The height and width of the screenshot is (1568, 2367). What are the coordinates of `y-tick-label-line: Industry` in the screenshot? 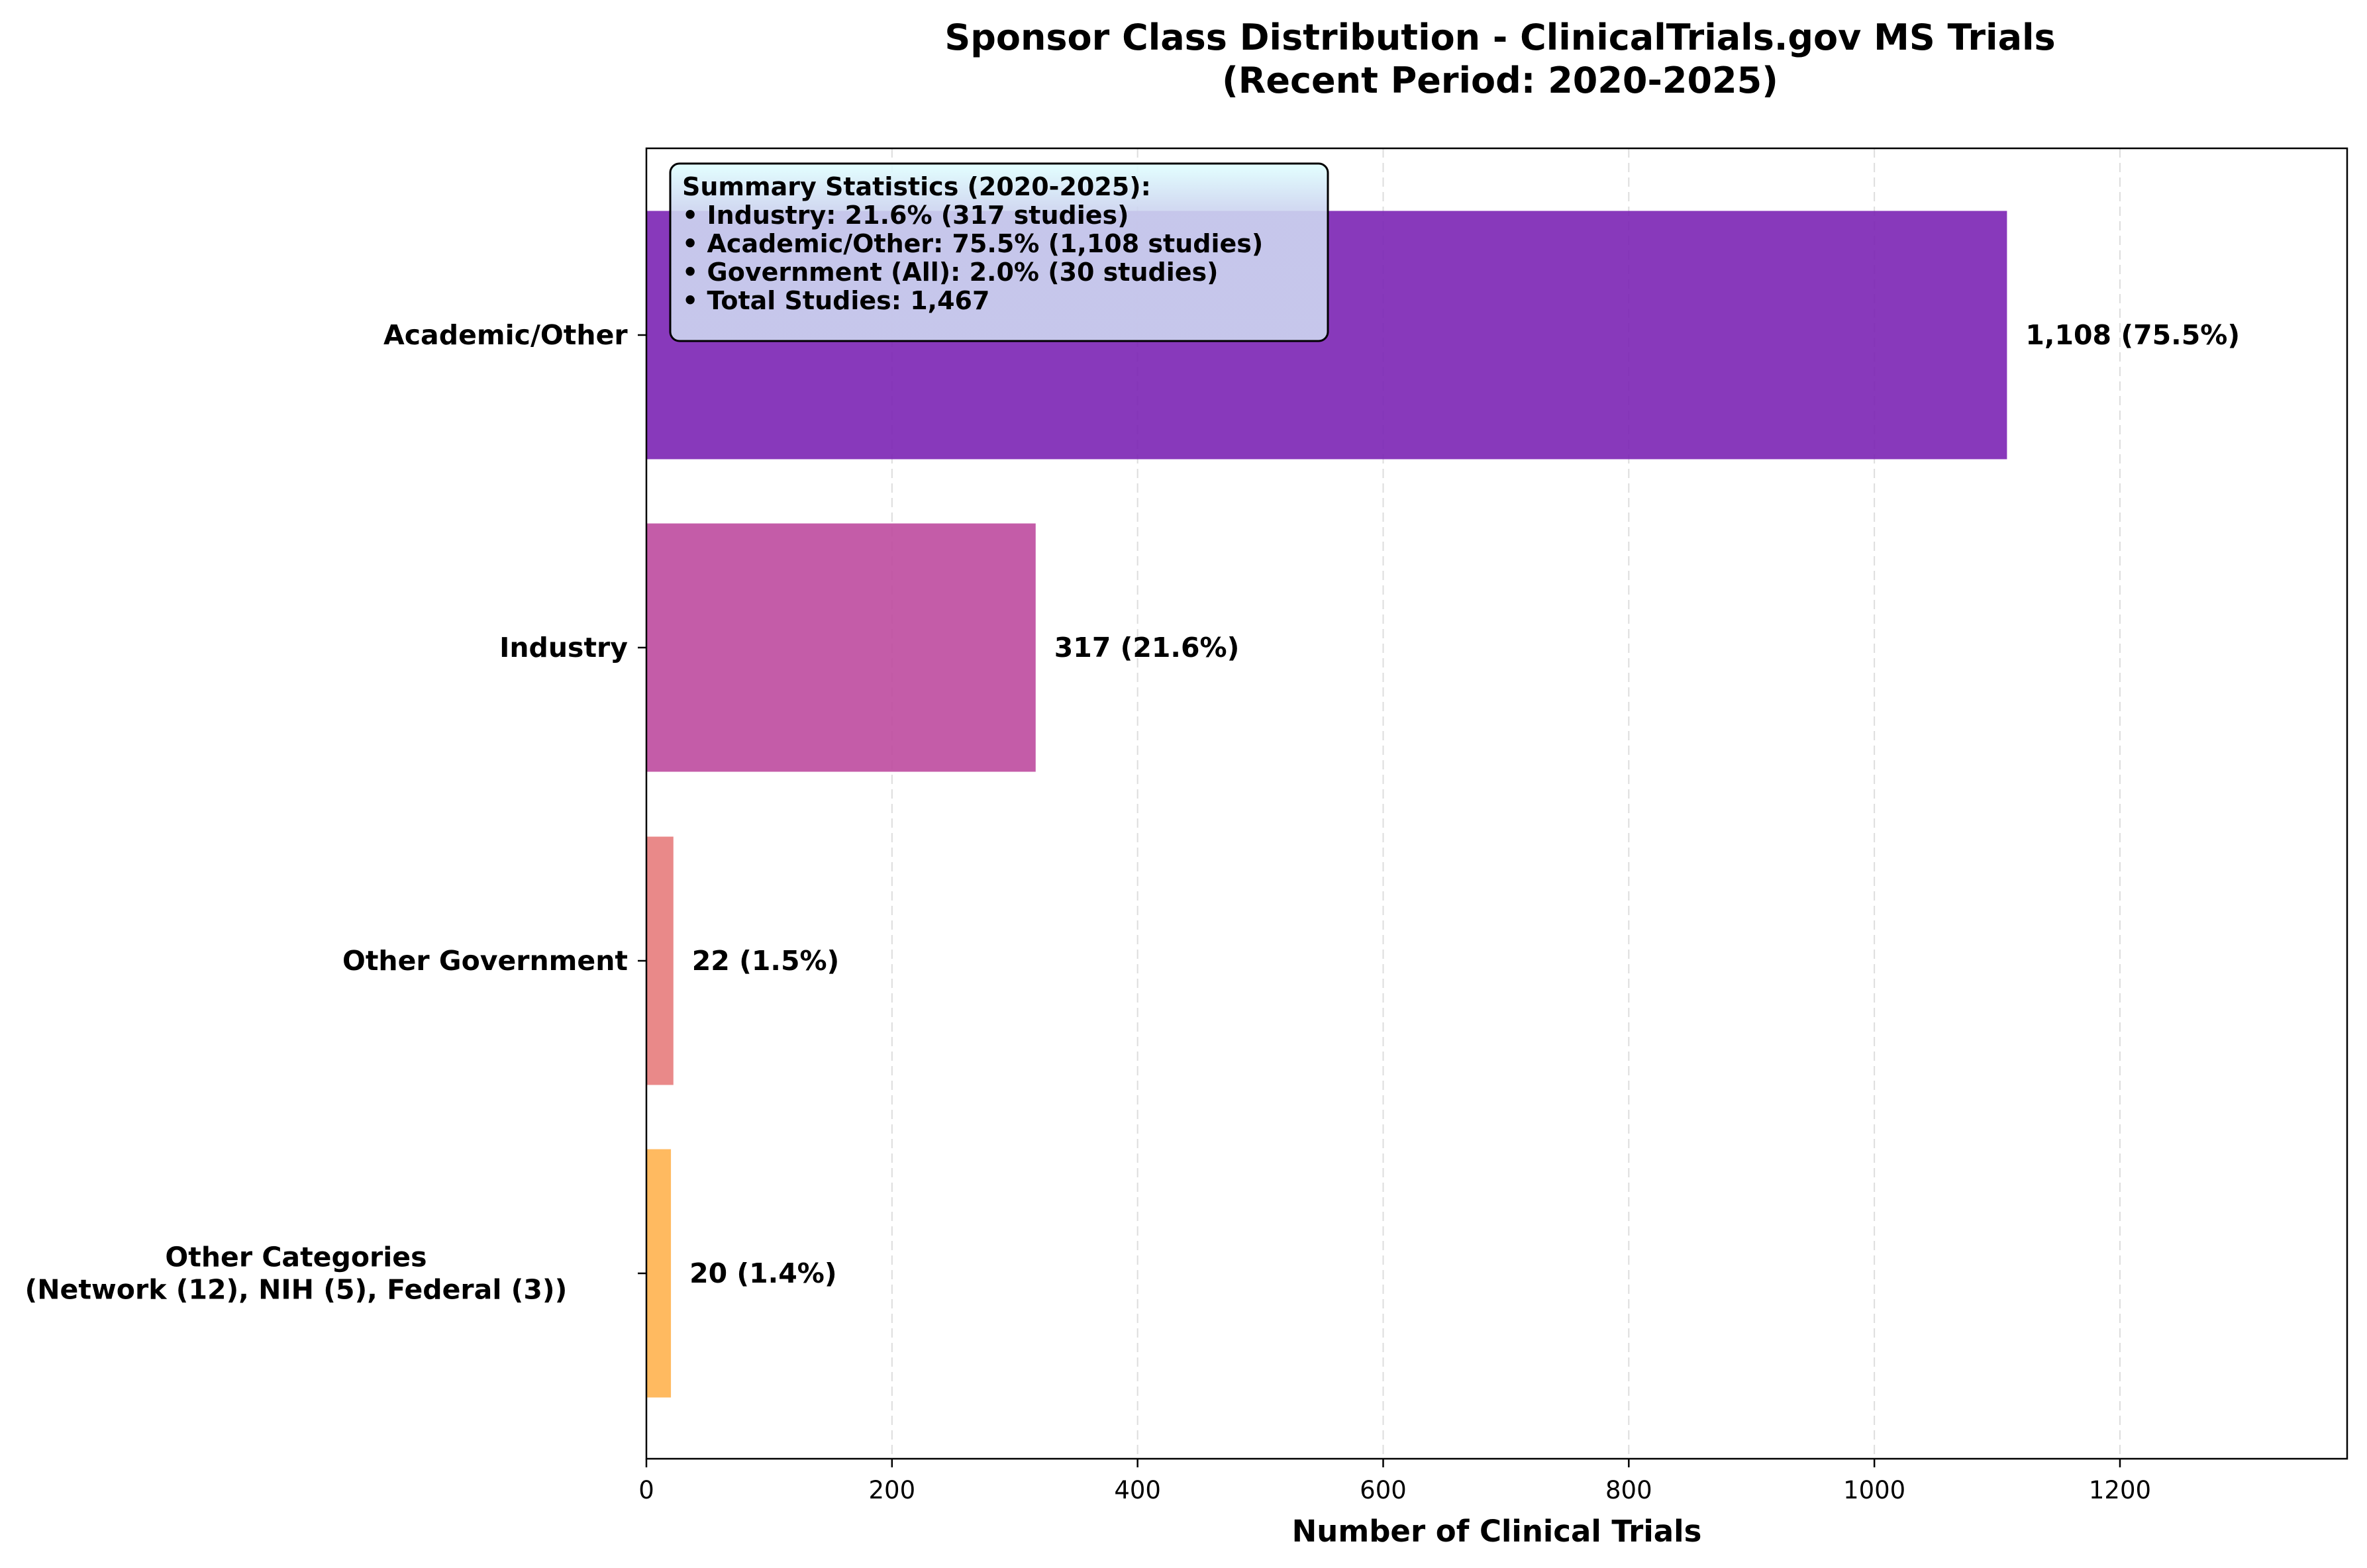 It's located at (563, 647).